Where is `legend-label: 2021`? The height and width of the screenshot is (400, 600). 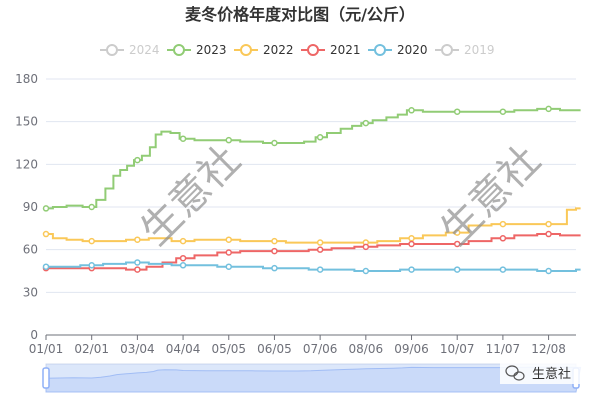
legend-label: 2021 is located at coordinates (345, 50).